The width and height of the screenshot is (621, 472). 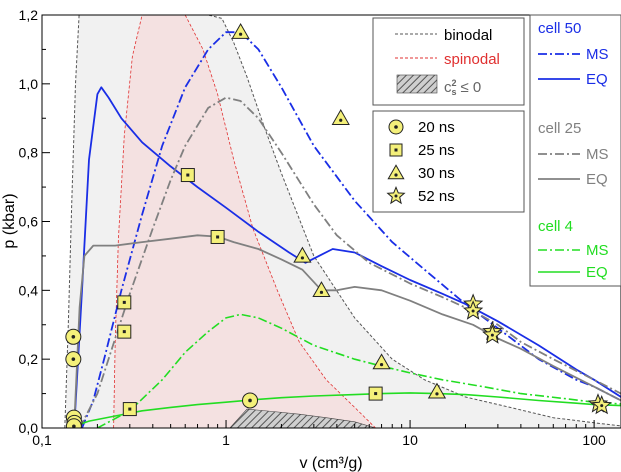 I want to click on legend-cells: cell 50 MS EQ cell 25 MS EQ cell 4 MS EQ, so click(x=575, y=150).